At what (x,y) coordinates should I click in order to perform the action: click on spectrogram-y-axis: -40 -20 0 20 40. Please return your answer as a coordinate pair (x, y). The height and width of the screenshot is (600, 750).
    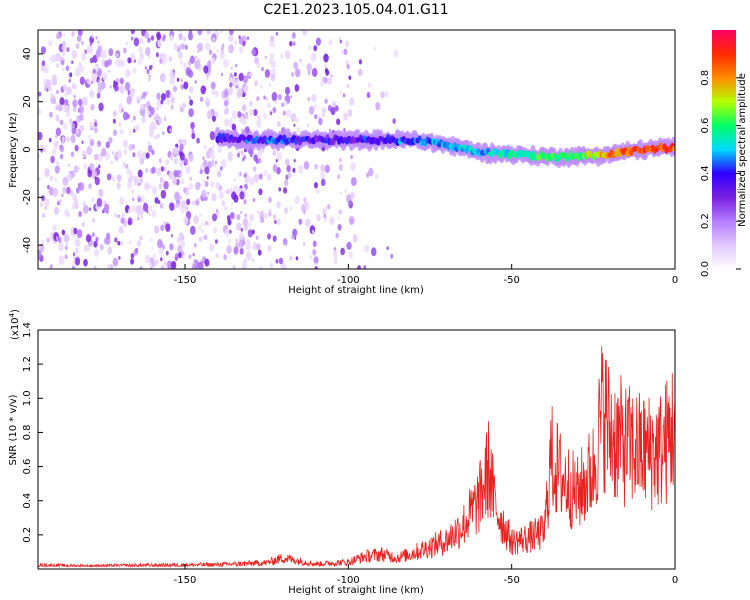
    Looking at the image, I should click on (32, 150).